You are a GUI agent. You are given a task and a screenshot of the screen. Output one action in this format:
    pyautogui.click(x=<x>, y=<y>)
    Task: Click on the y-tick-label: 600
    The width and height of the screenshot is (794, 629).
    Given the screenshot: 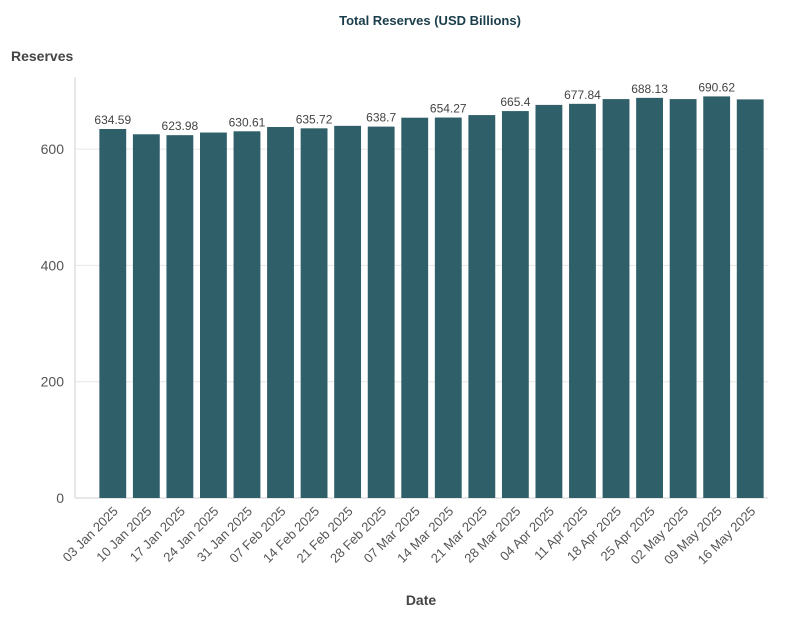 What is the action you would take?
    pyautogui.click(x=53, y=149)
    